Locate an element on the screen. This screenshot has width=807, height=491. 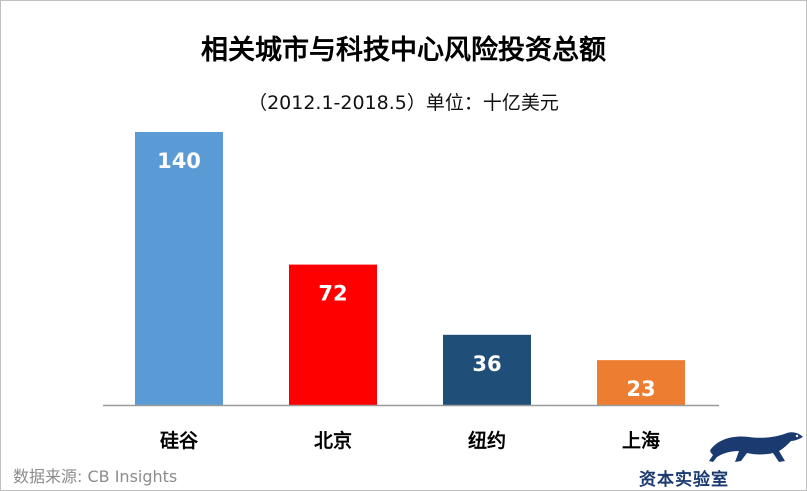
source-note: 数据来源: CB Insights is located at coordinates (95, 476).